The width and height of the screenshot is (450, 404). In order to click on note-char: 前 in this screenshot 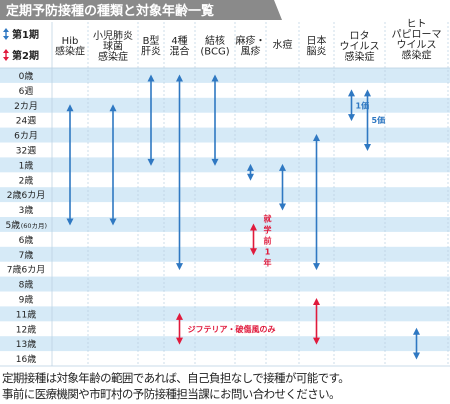, I will do `click(268, 240)`.